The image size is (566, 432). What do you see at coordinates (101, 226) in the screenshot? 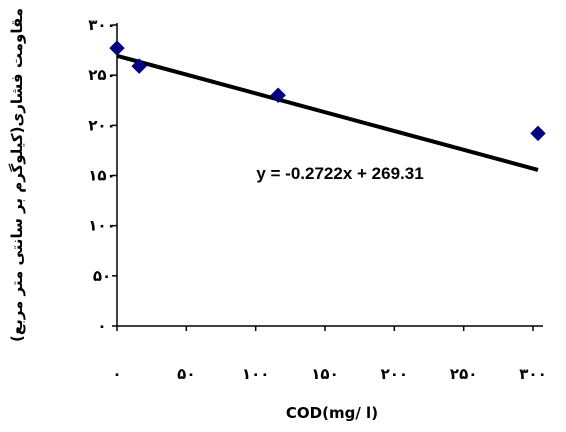
I see `y-tick-label: ۱۰۰` at bounding box center [101, 226].